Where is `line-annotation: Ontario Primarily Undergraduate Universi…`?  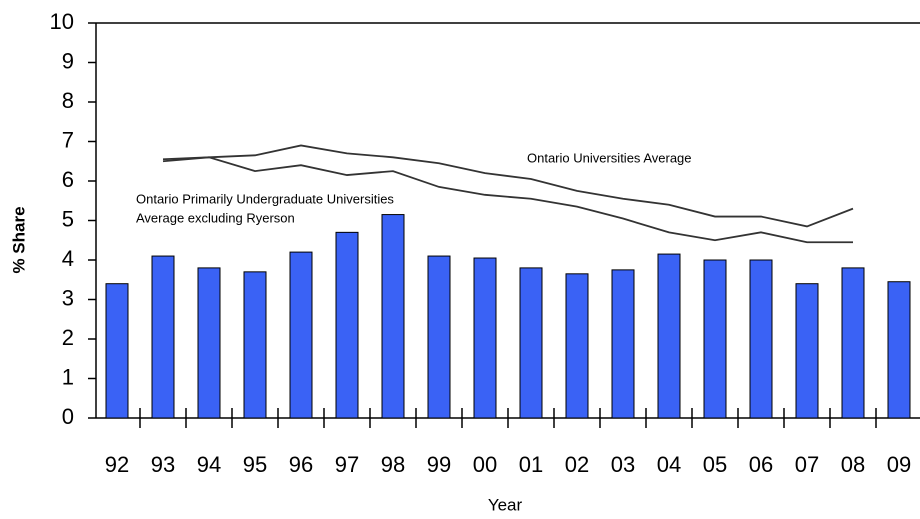 line-annotation: Ontario Primarily Undergraduate Universi… is located at coordinates (265, 198).